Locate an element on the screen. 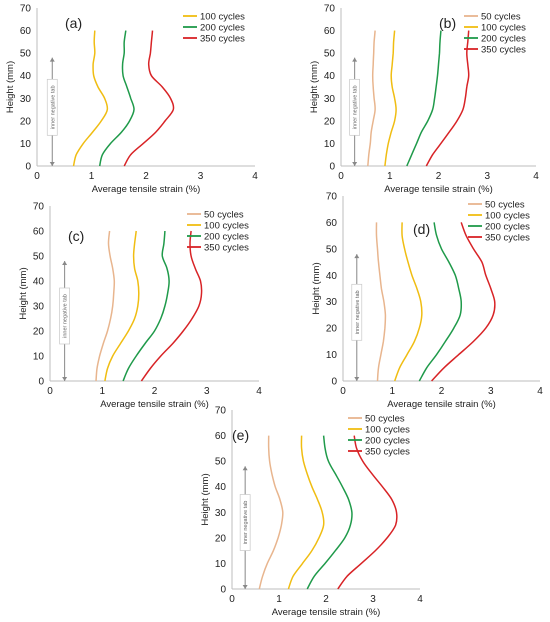 Image resolution: width=550 pixels, height=622 pixels. panel-label: (b) is located at coordinates (447, 23).